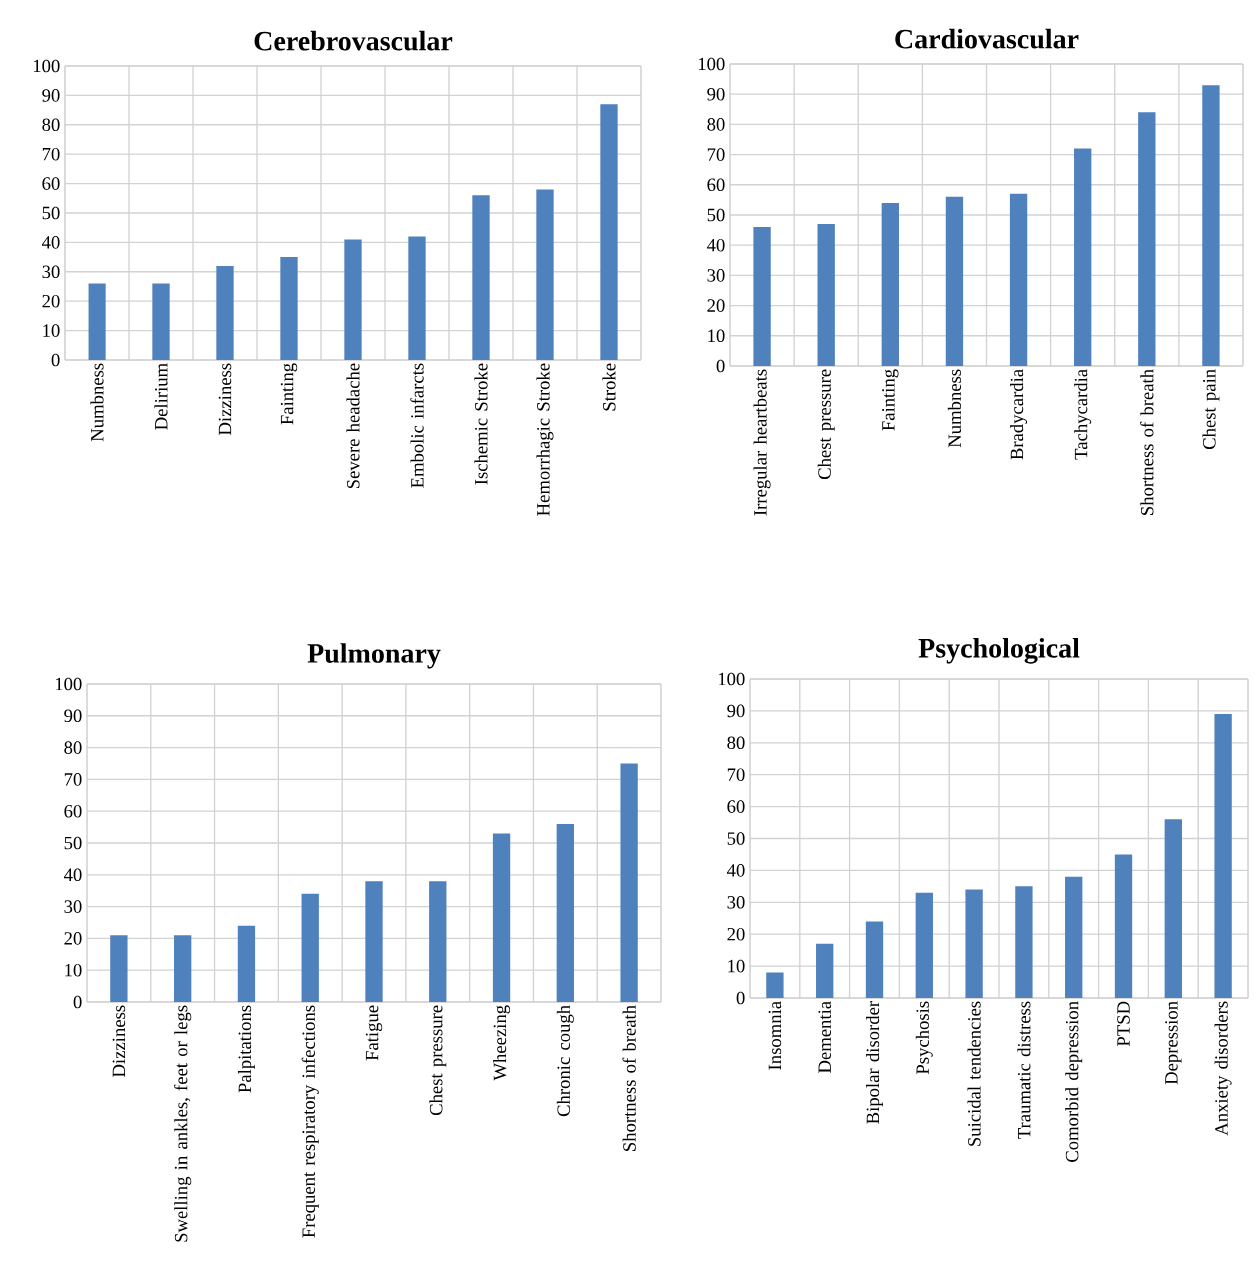 Image resolution: width=1258 pixels, height=1269 pixels. Describe the element at coordinates (183, 1123) in the screenshot. I see `x-tick-label: Swelling in ankles, feet or legs` at that location.